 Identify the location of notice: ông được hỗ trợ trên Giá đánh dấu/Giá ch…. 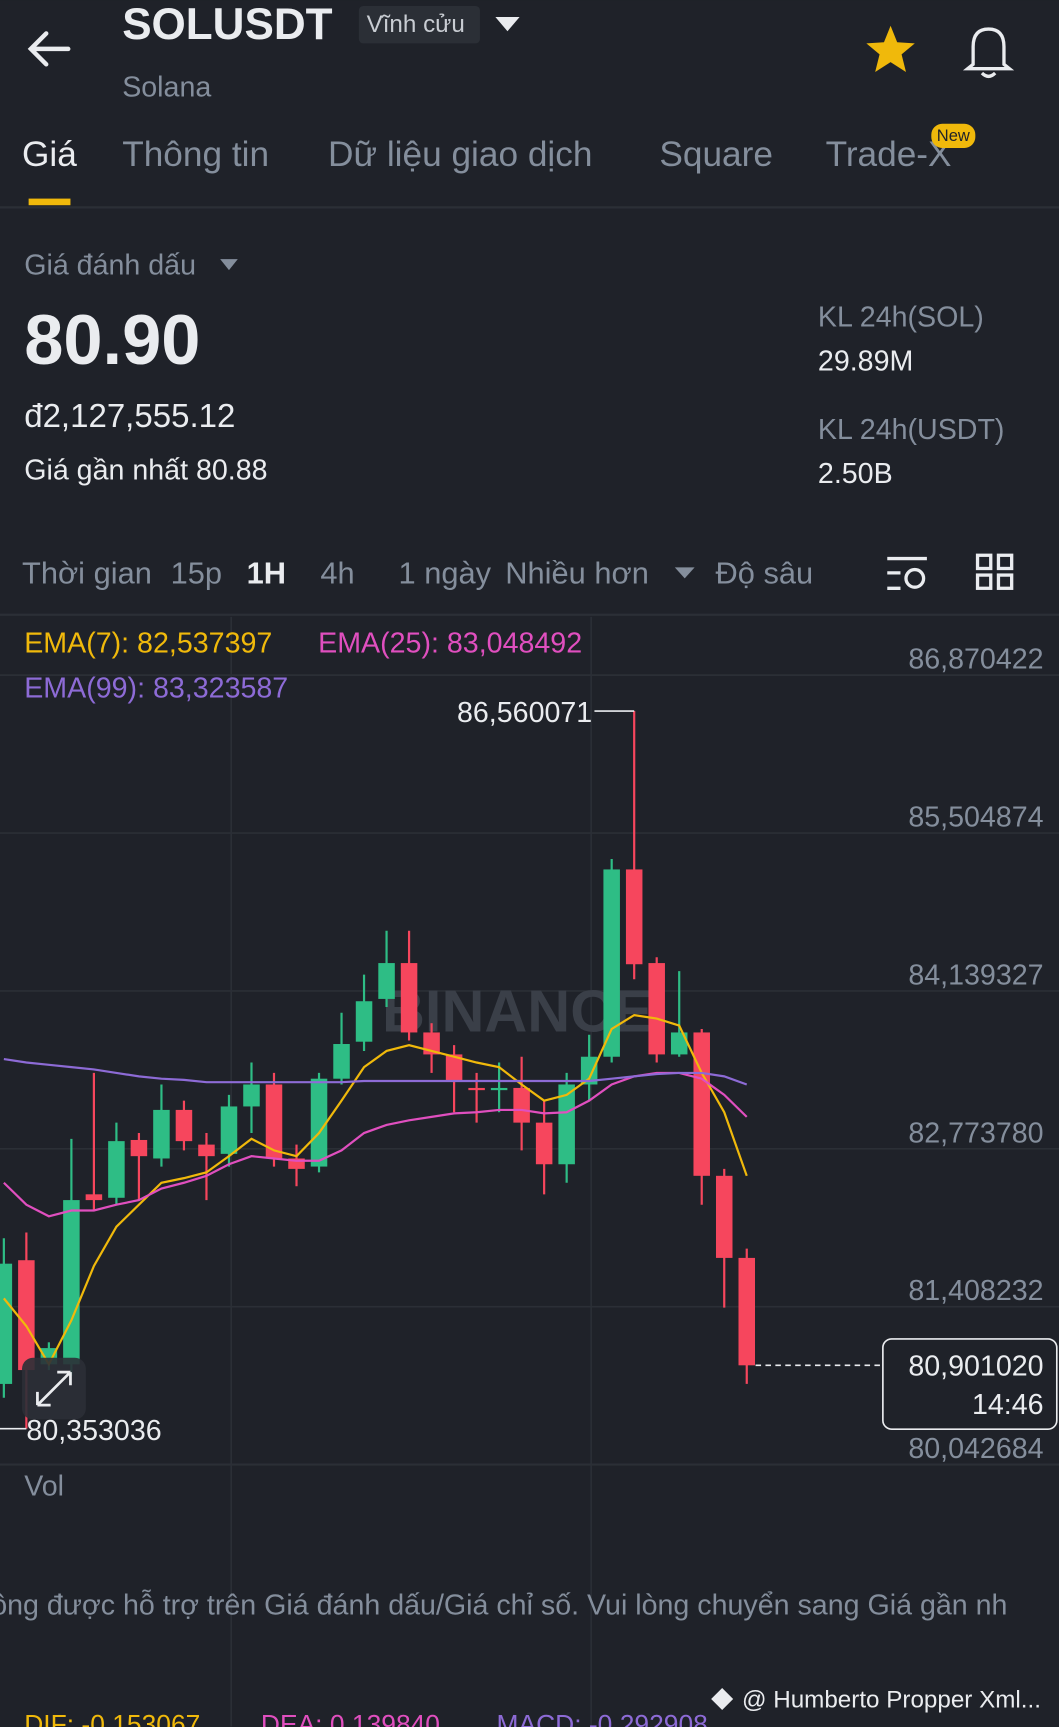
(503, 1604).